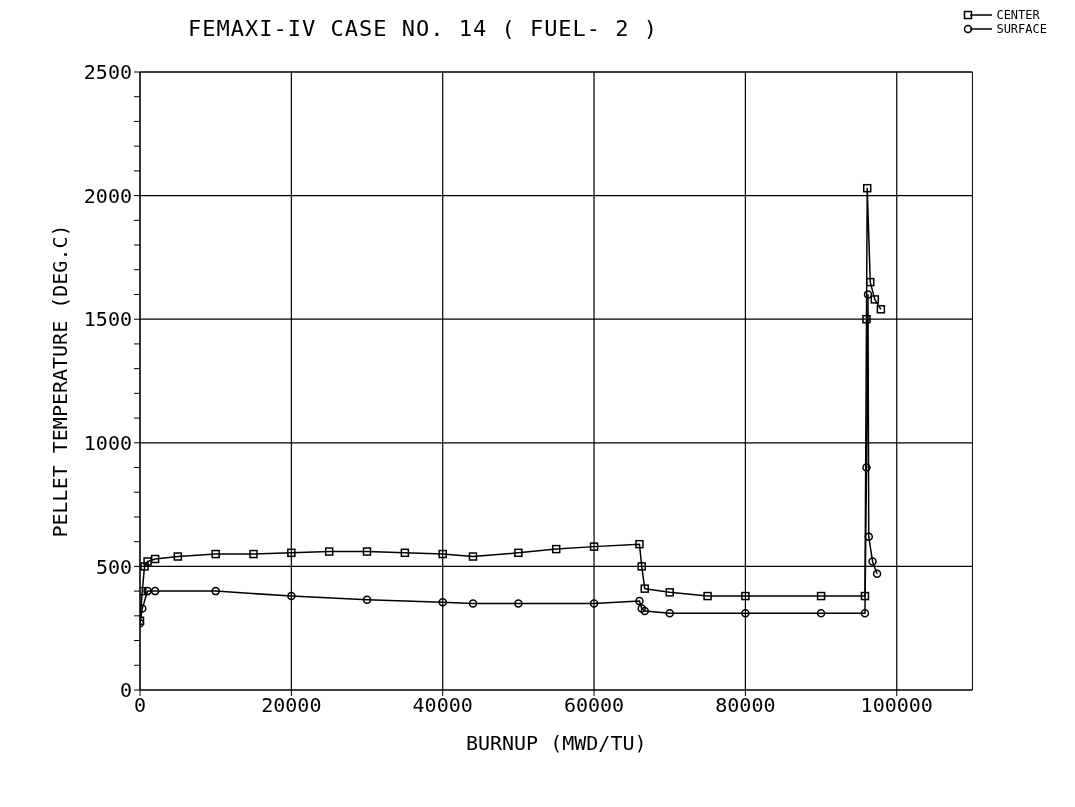  I want to click on y-tick-label: 2500, so click(107, 72).